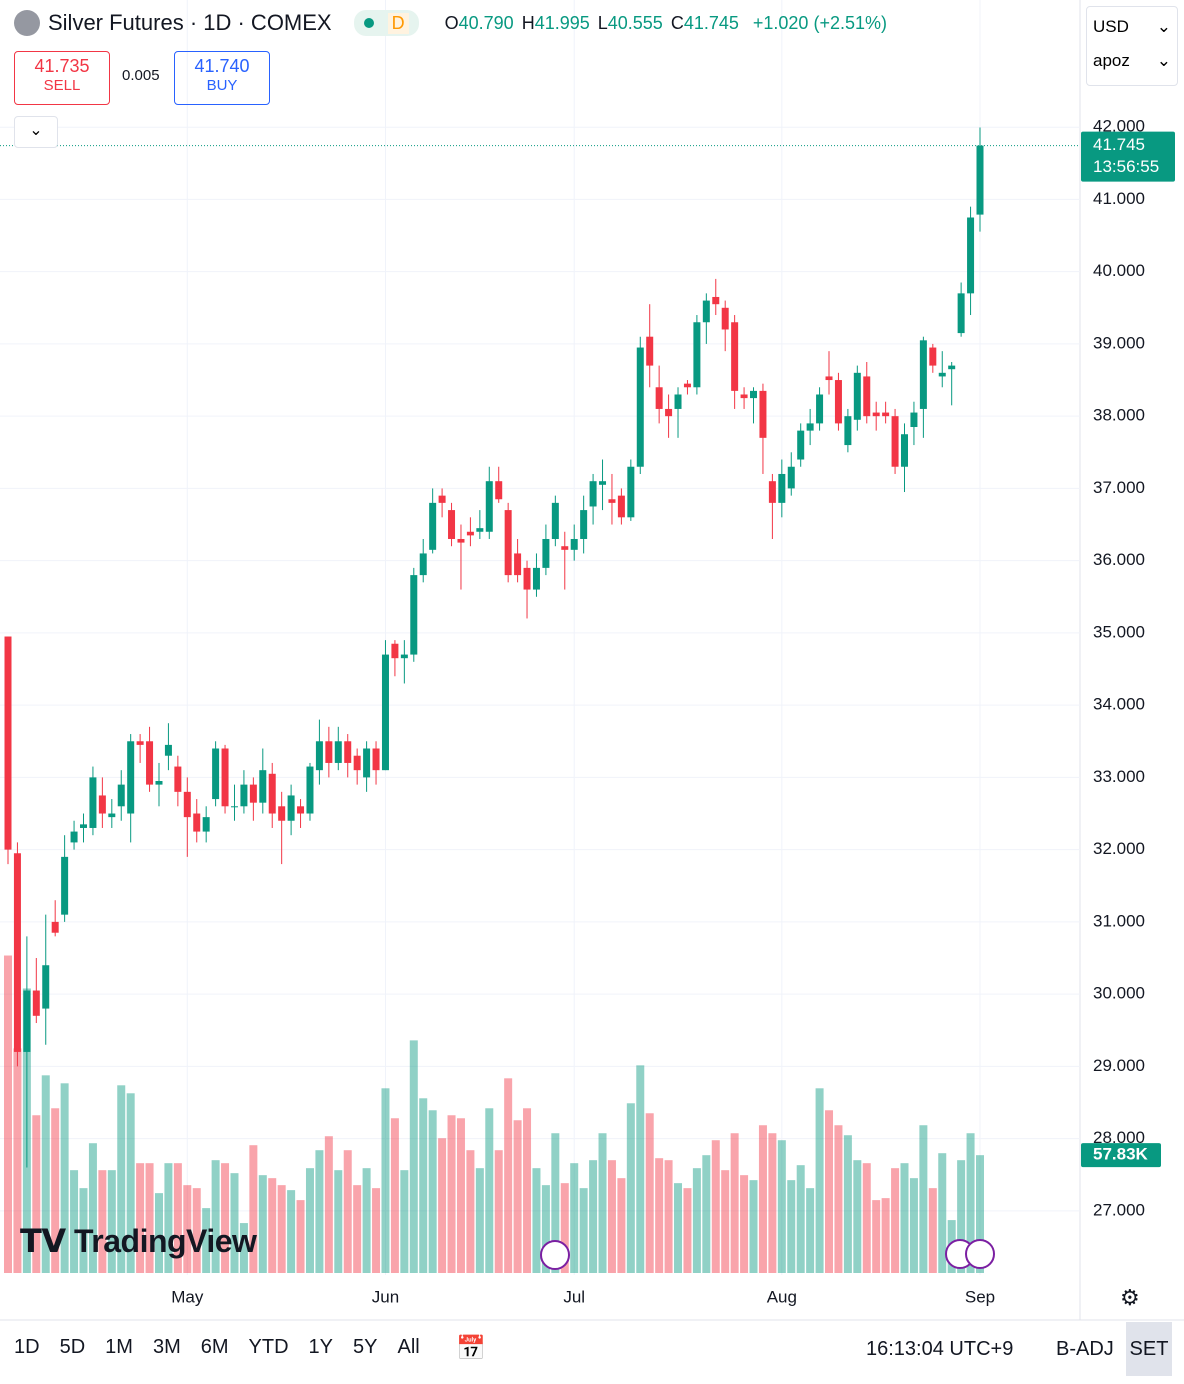 This screenshot has height=1384, width=1184. What do you see at coordinates (1119, 631) in the screenshot?
I see `y-tick-label: 35.000` at bounding box center [1119, 631].